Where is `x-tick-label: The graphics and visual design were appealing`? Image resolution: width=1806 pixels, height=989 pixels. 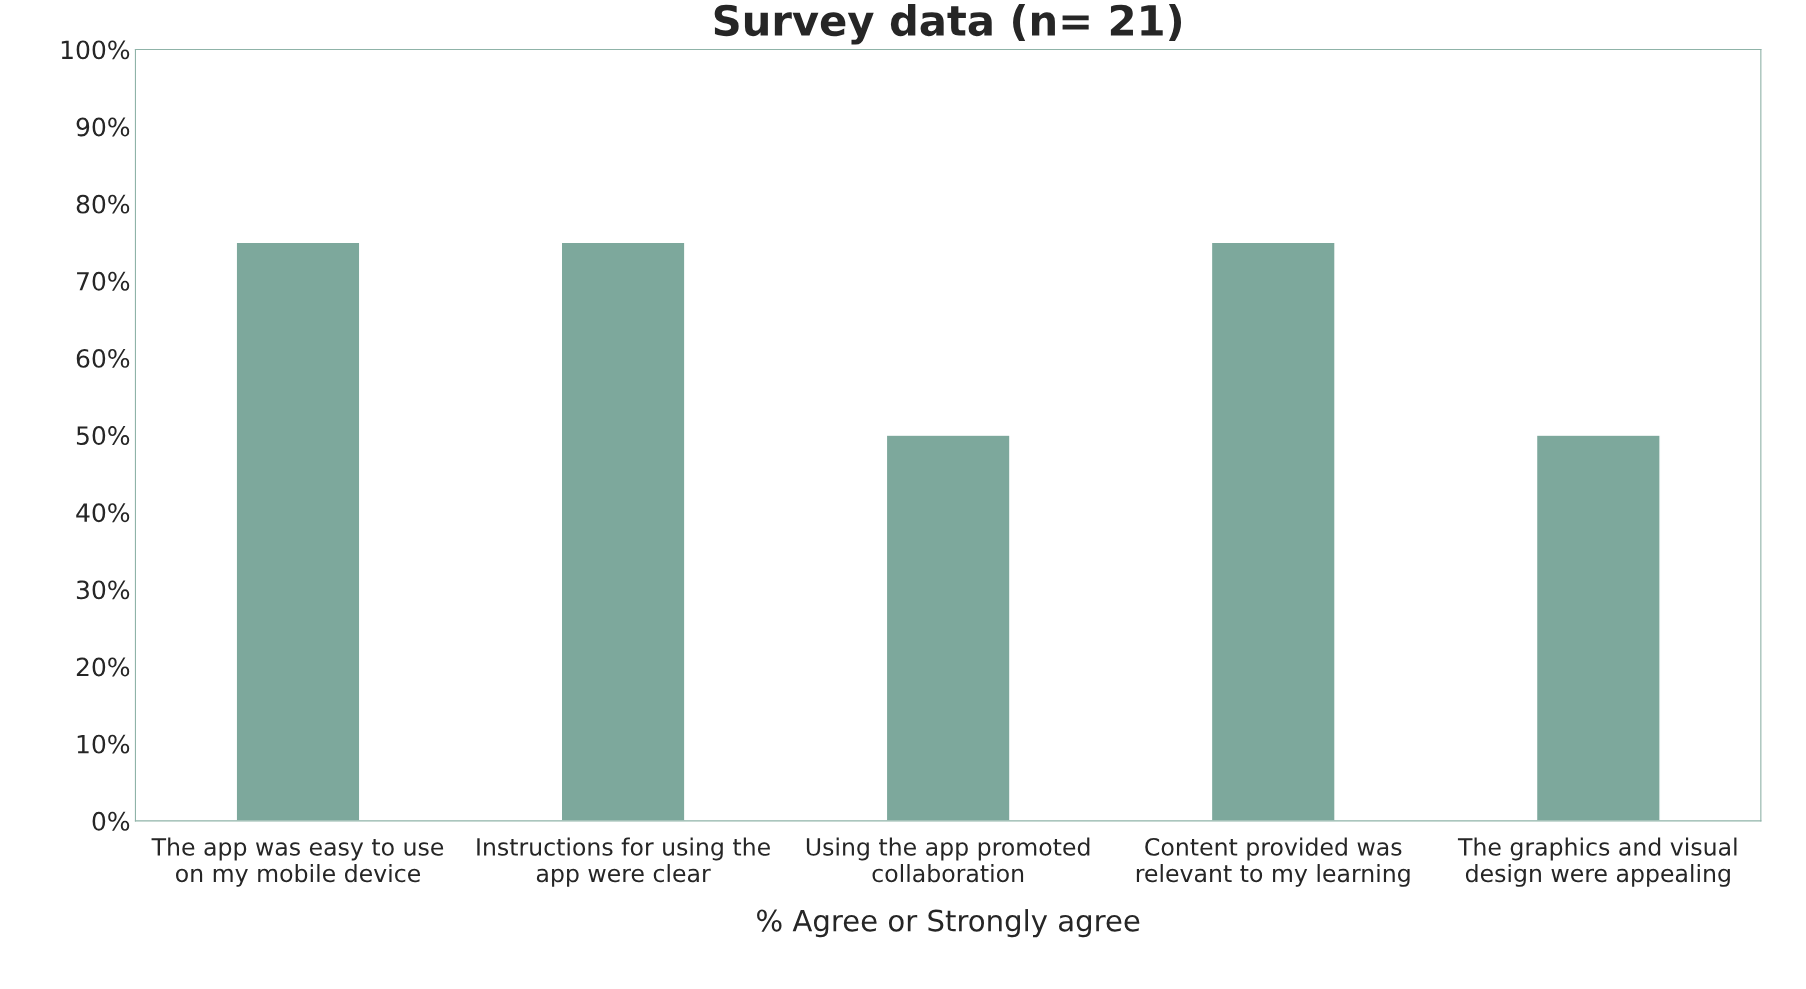
x-tick-label: The graphics and visual design were appealing is located at coordinates (1597, 862).